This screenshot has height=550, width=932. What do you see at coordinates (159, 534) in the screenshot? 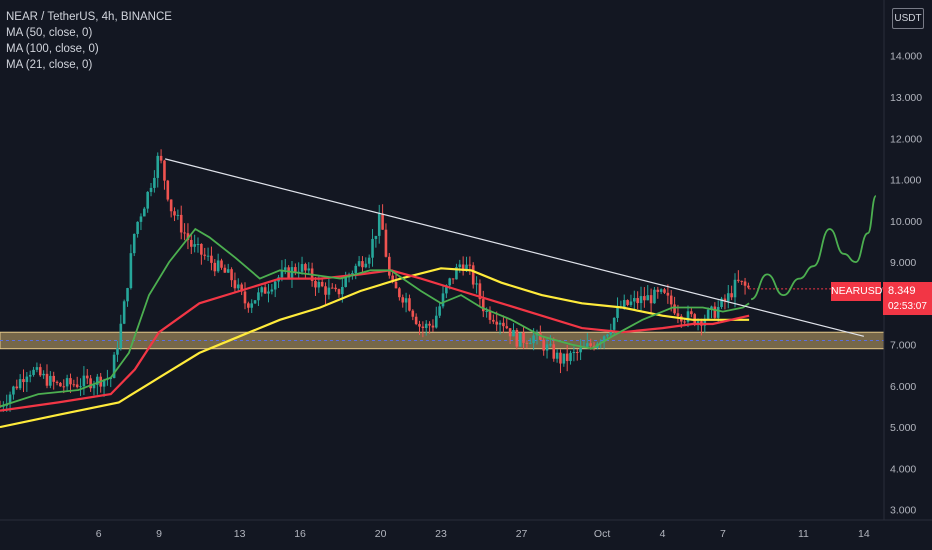
I see `time-tick-label: 9` at bounding box center [159, 534].